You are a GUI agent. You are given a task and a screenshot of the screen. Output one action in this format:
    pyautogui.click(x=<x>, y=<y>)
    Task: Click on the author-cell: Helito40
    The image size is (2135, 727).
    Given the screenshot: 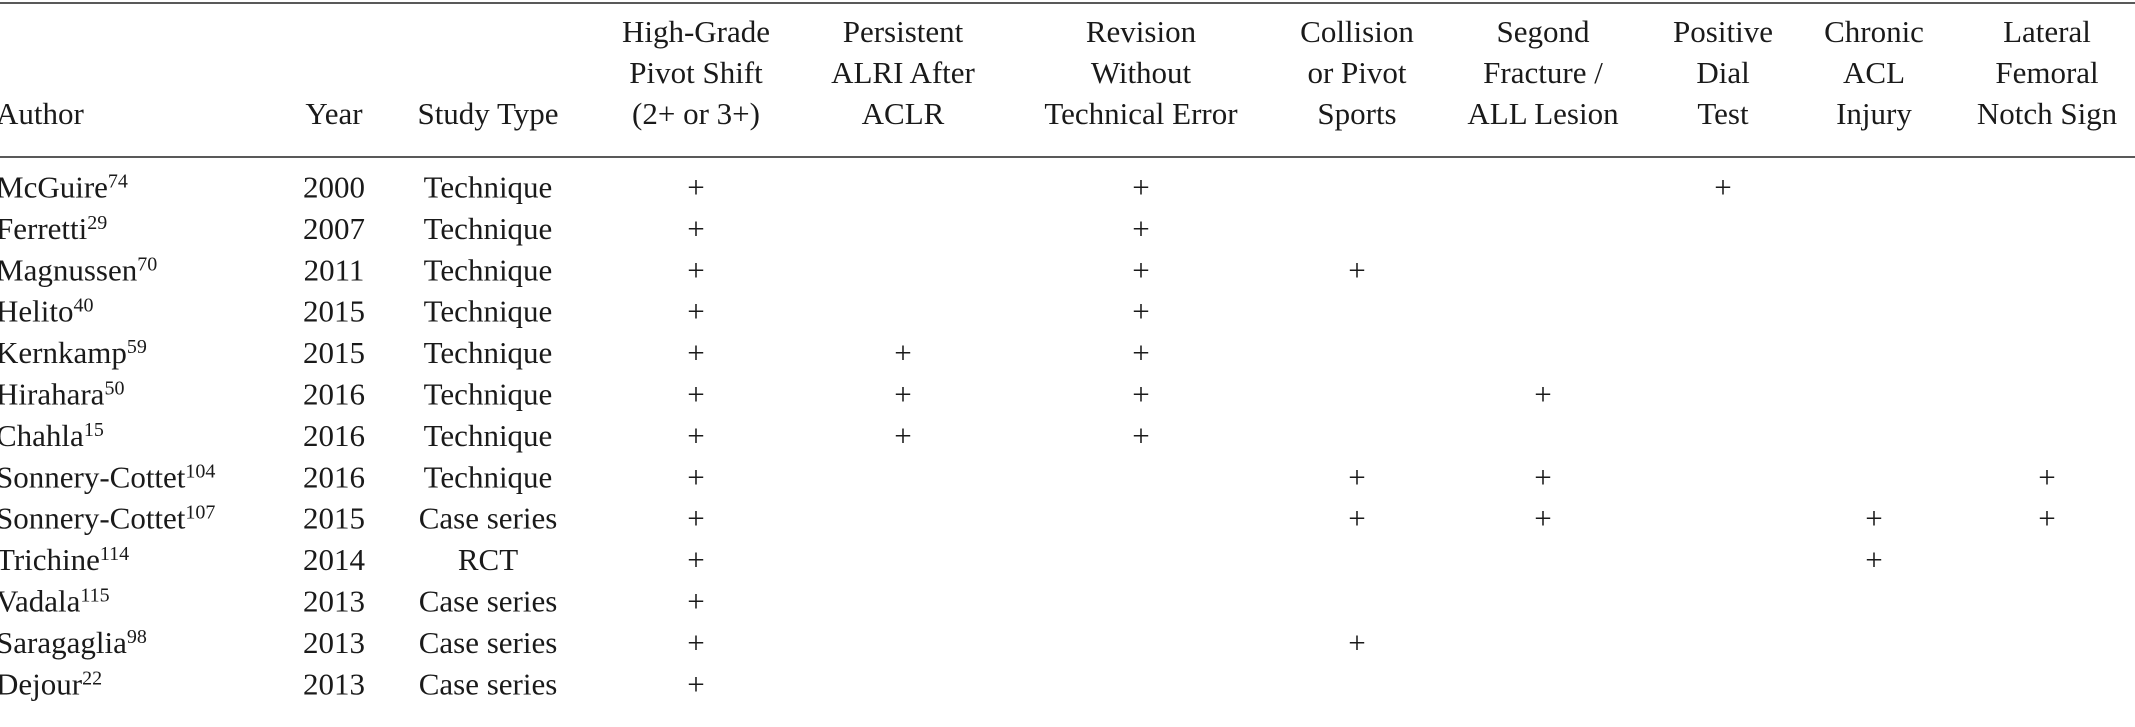 What is the action you would take?
    pyautogui.click(x=47, y=311)
    